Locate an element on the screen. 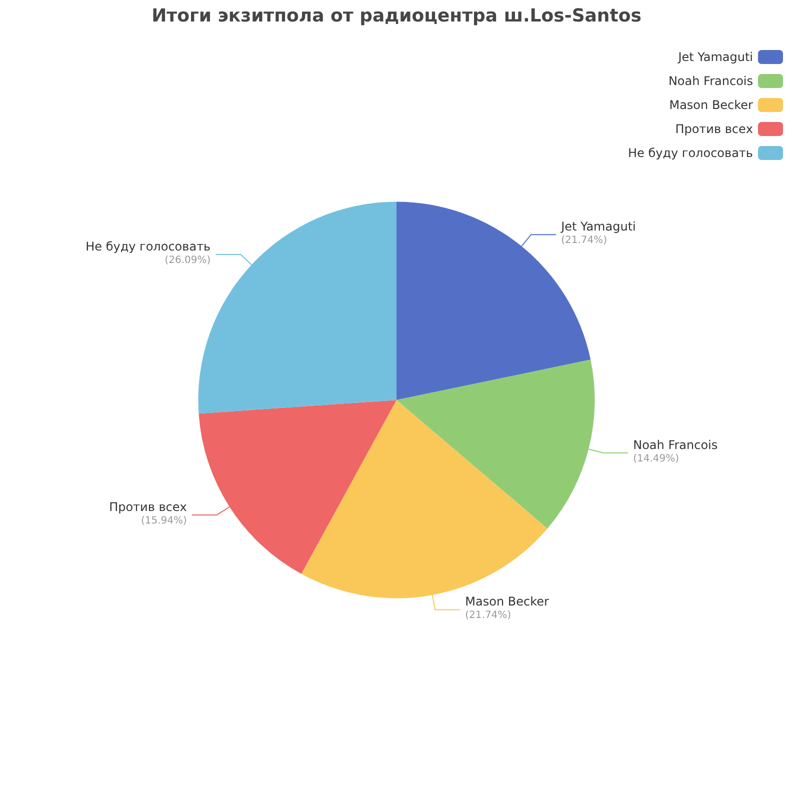  data-label: (14.49%) is located at coordinates (656, 458).